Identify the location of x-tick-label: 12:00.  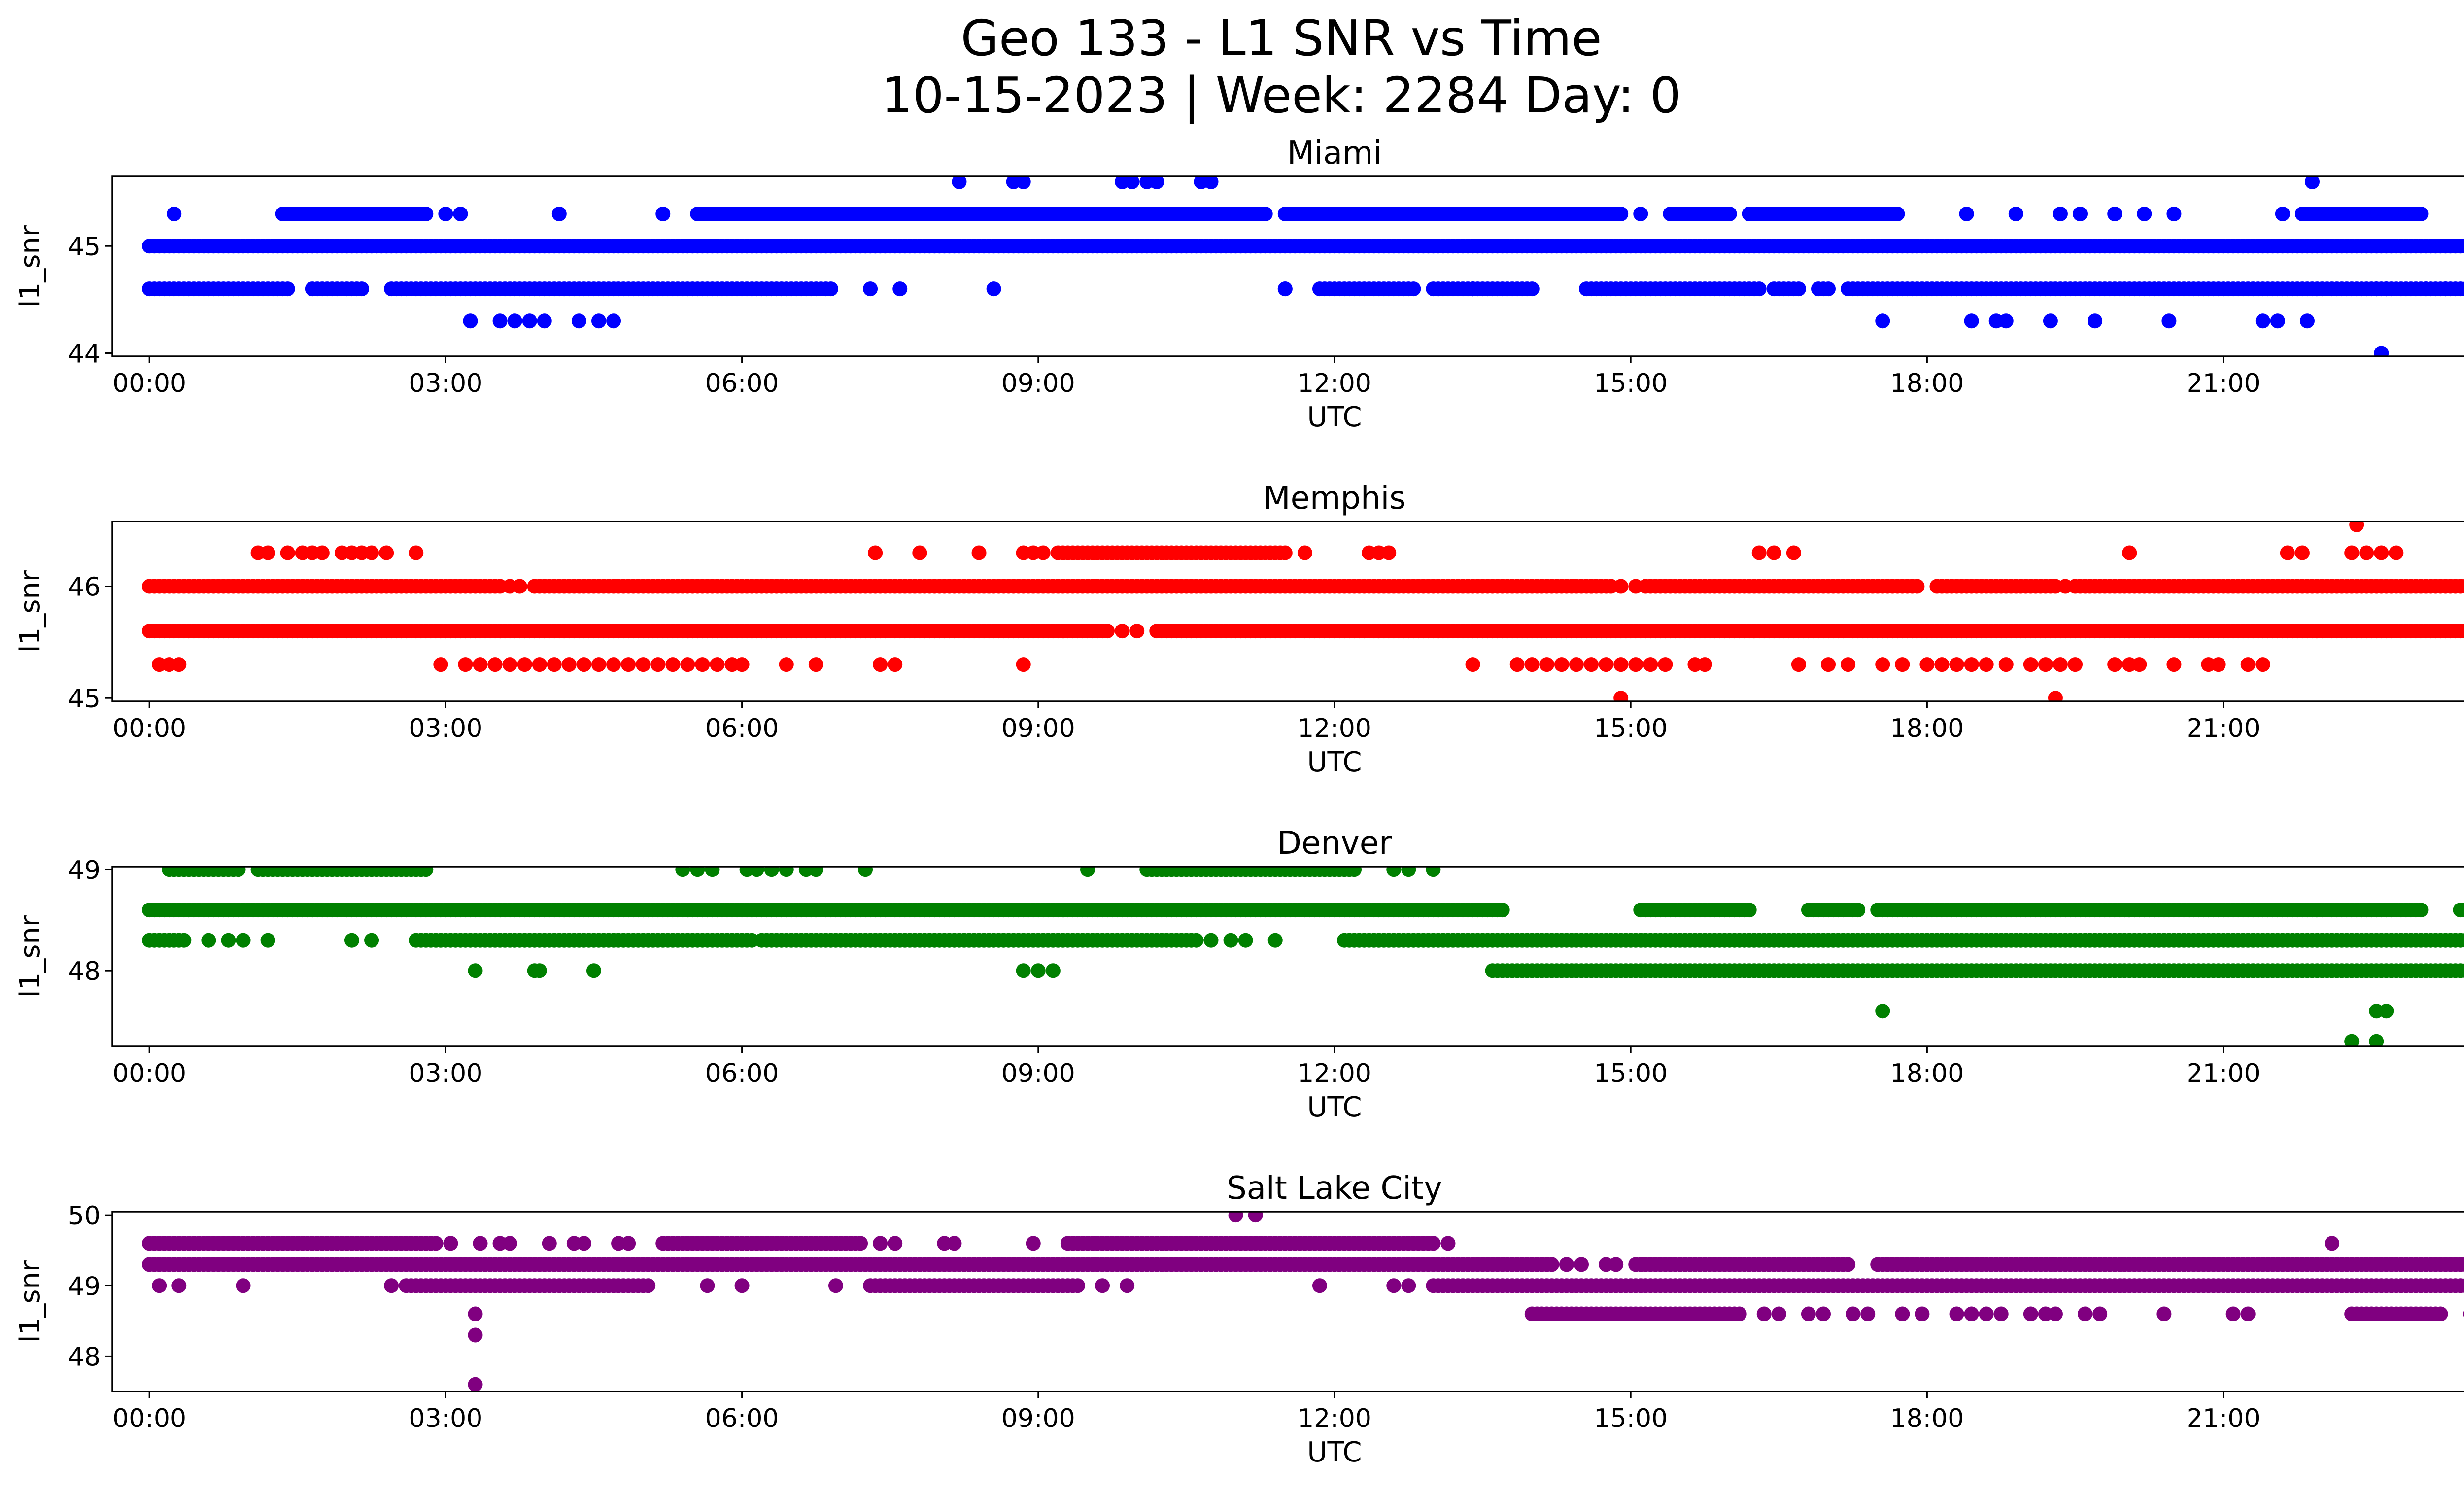
(1334, 1418).